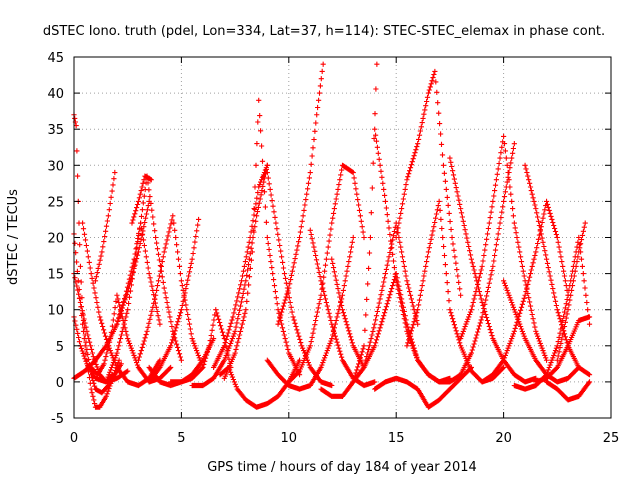  I want to click on x-tick-label: 5, so click(181, 438).